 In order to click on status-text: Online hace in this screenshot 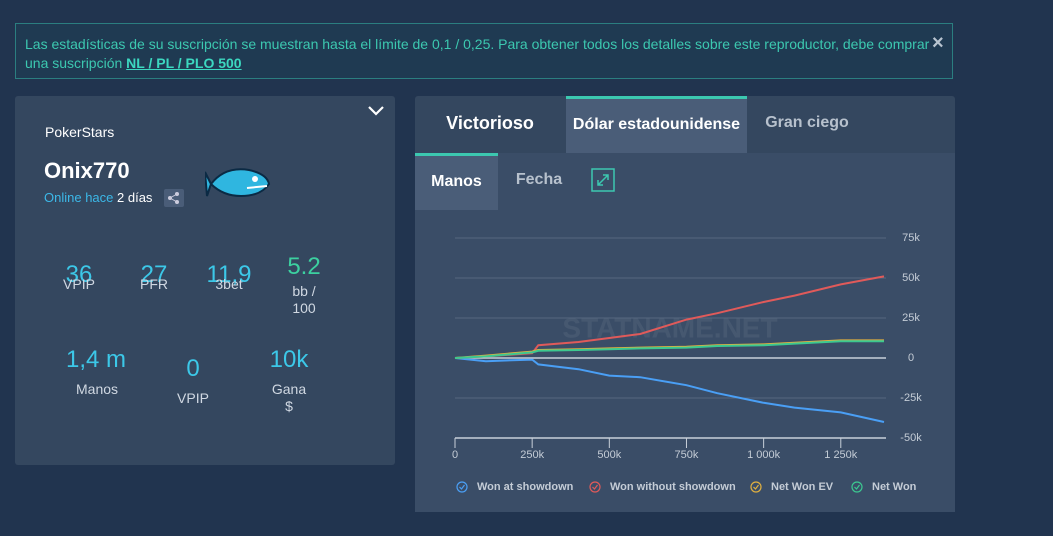, I will do `click(79, 197)`.